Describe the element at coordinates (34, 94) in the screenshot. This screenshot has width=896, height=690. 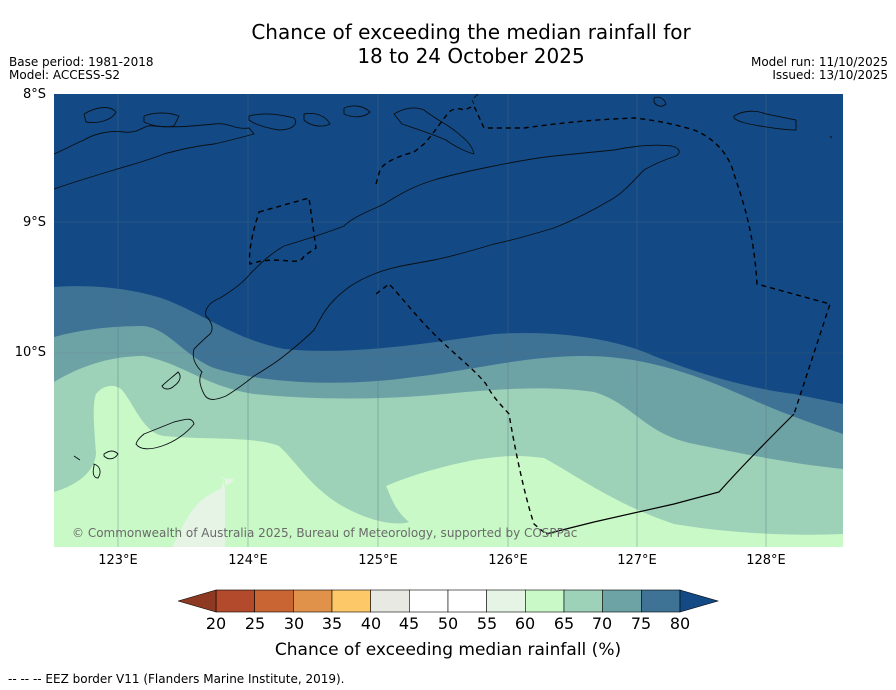
I see `lat-label-8s: 8°S` at that location.